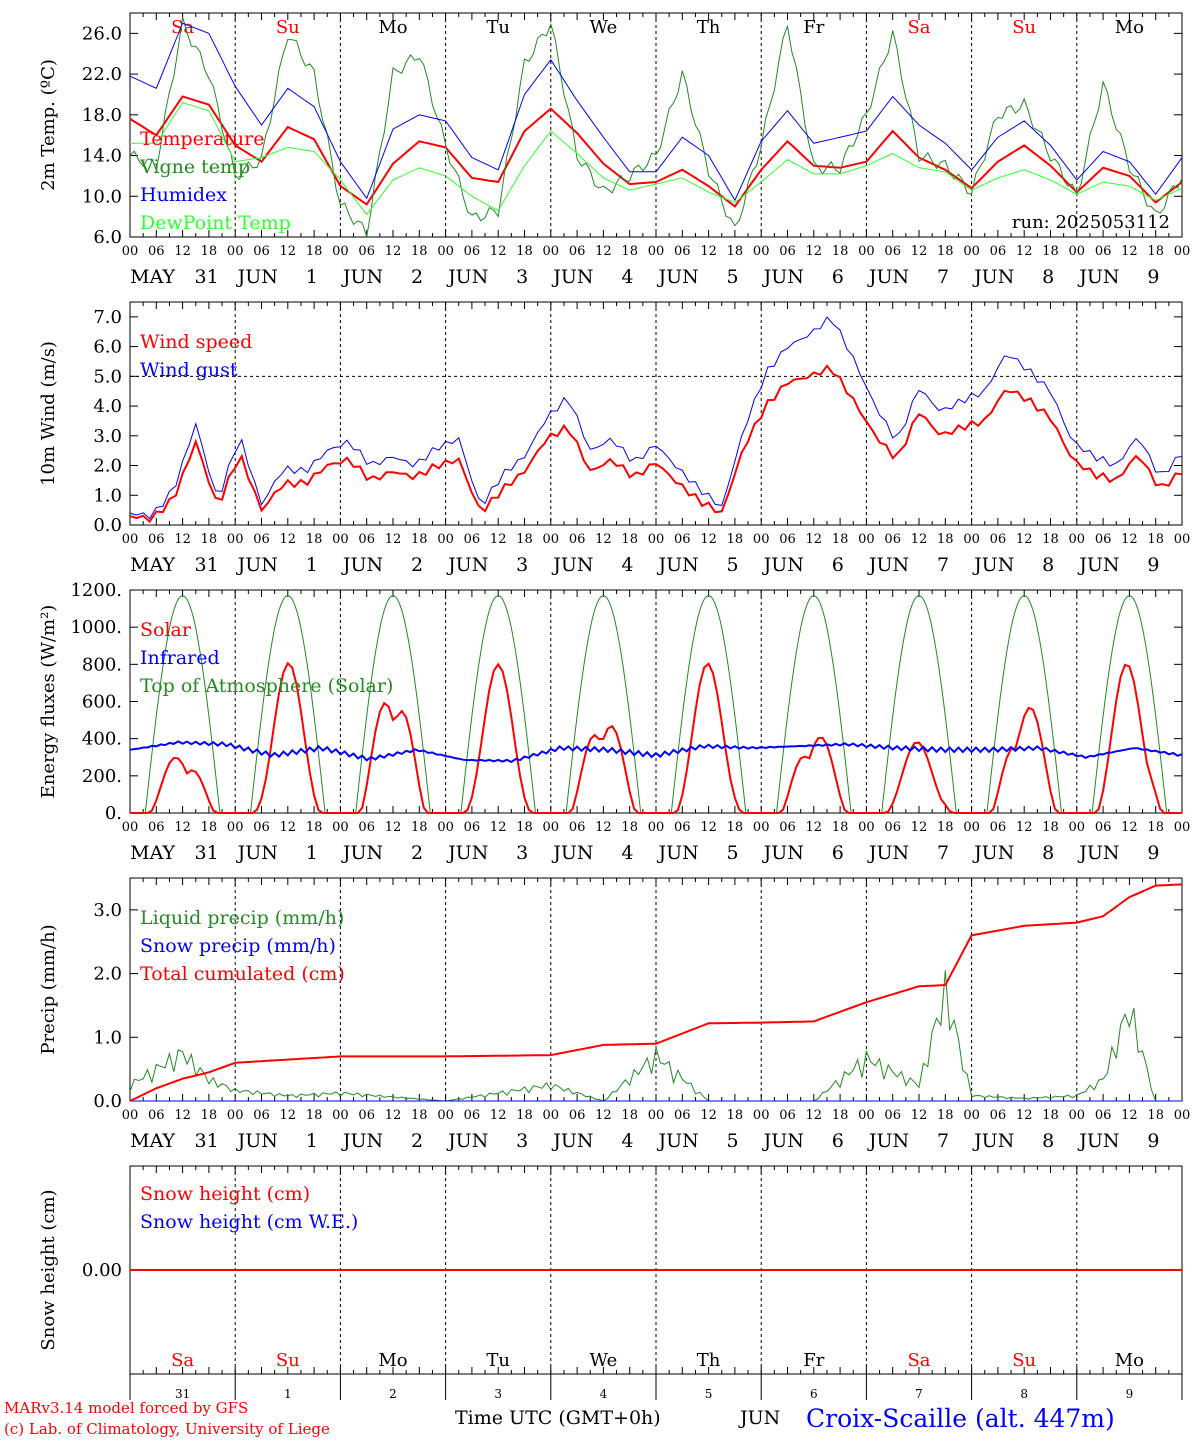 The height and width of the screenshot is (1440, 1194). I want to click on weekday-label: Su, so click(288, 1360).